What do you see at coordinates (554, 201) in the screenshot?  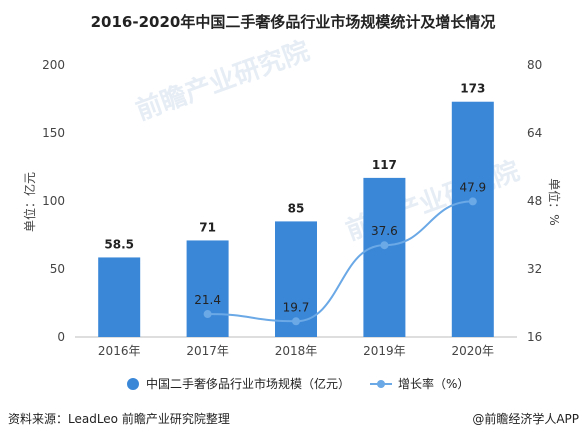 I see `right-axis-title: 单位：%` at bounding box center [554, 201].